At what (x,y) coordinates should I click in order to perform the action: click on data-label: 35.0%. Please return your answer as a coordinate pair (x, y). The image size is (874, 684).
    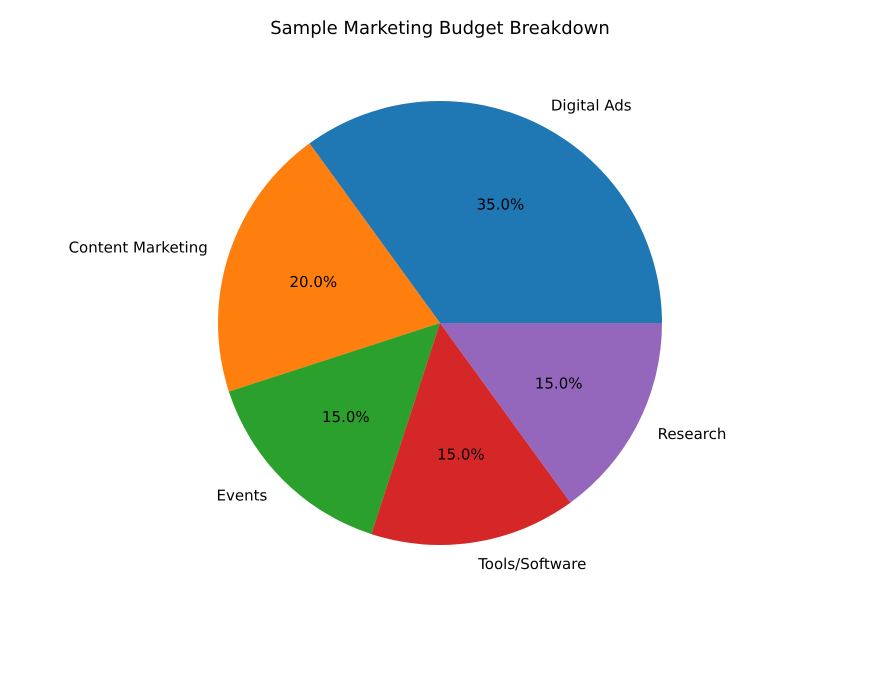
    Looking at the image, I should click on (500, 204).